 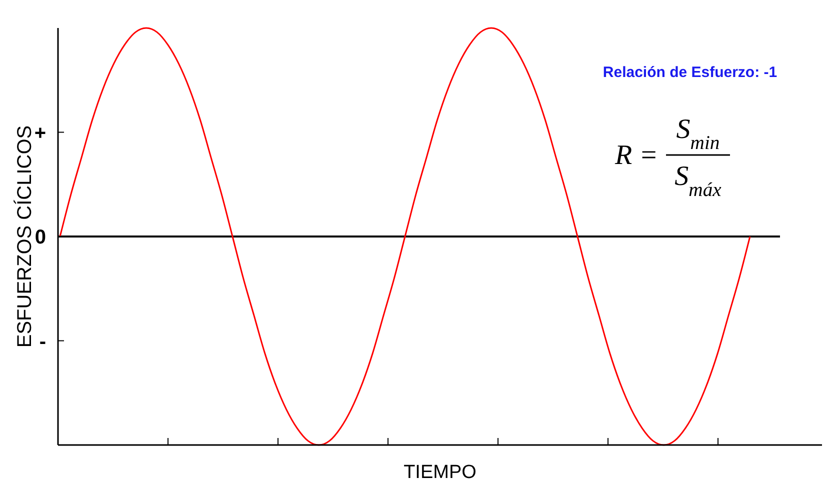 I want to click on annotation: S$_{min}$, so click(x=698, y=134).